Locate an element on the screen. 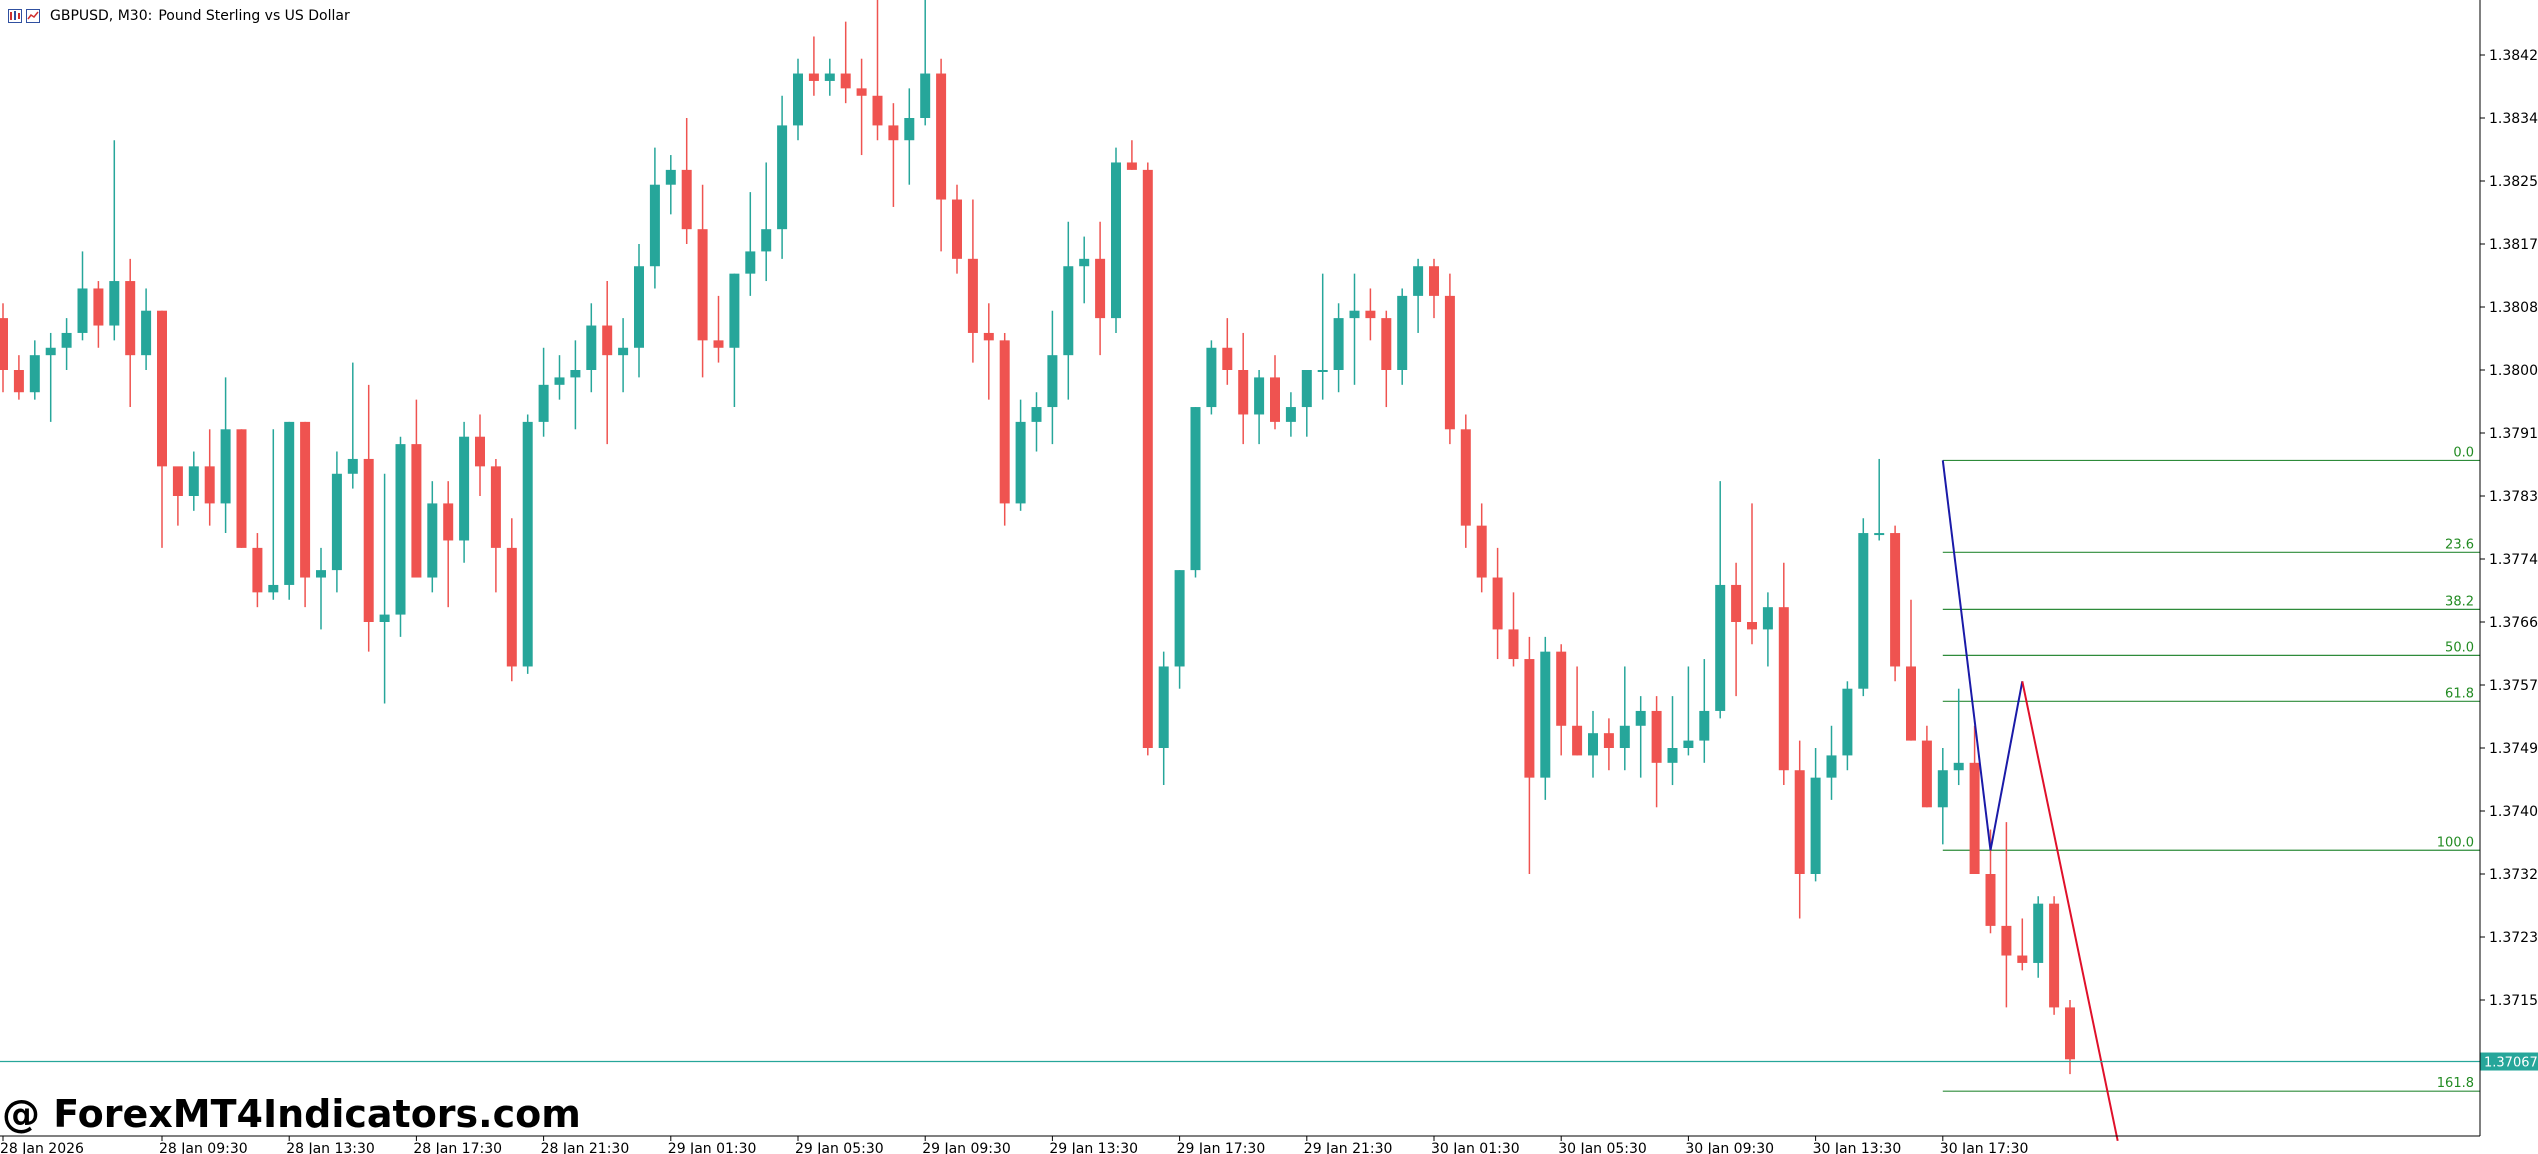 This screenshot has height=1154, width=2538. x-tick-label: 29 Jan 01:30 is located at coordinates (712, 1147).